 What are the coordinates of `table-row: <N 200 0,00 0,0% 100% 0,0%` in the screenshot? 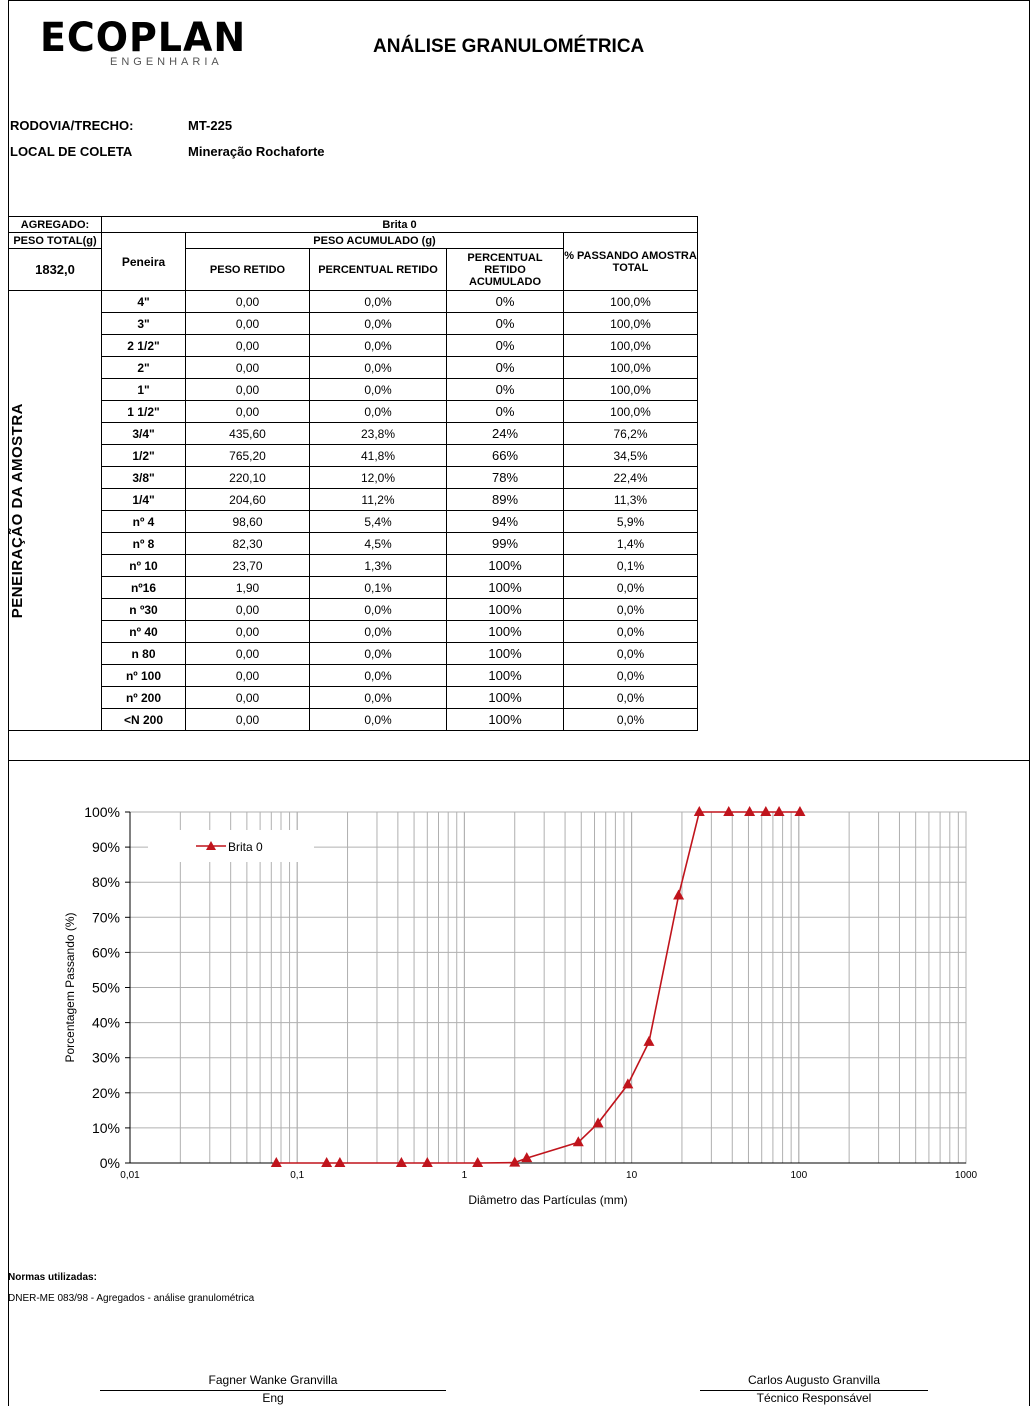 It's located at (353, 719).